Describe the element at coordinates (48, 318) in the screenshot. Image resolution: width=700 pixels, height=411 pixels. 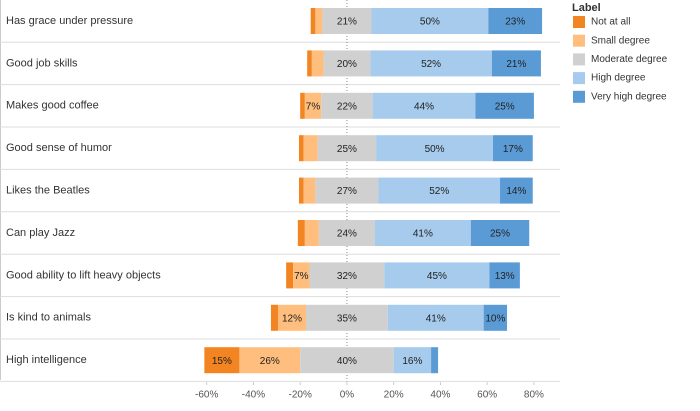
I see `category-label: Is kind to animals` at that location.